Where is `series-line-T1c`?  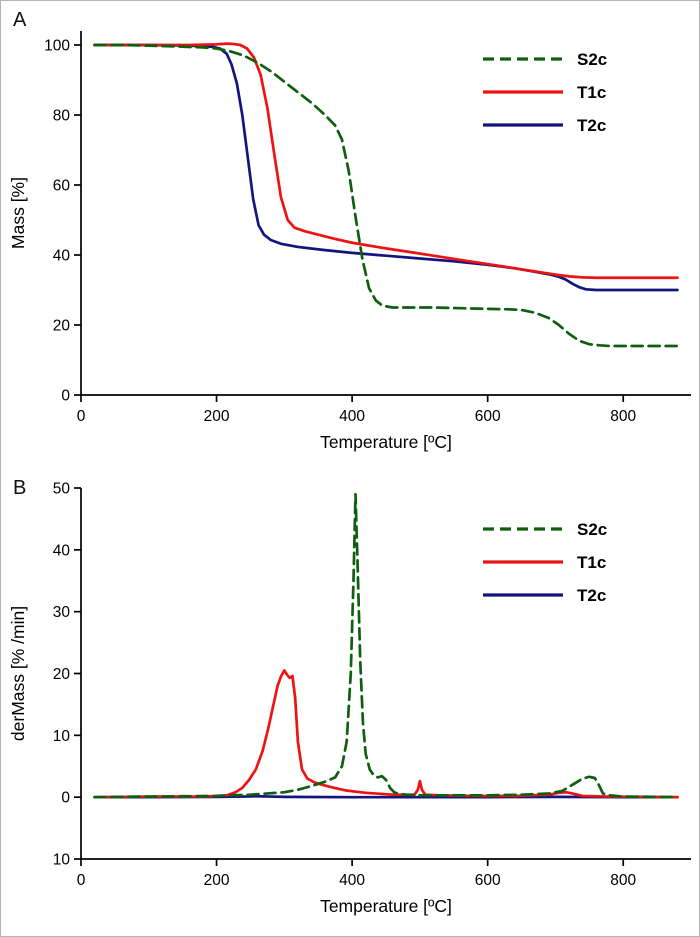 series-line-T1c is located at coordinates (386, 734).